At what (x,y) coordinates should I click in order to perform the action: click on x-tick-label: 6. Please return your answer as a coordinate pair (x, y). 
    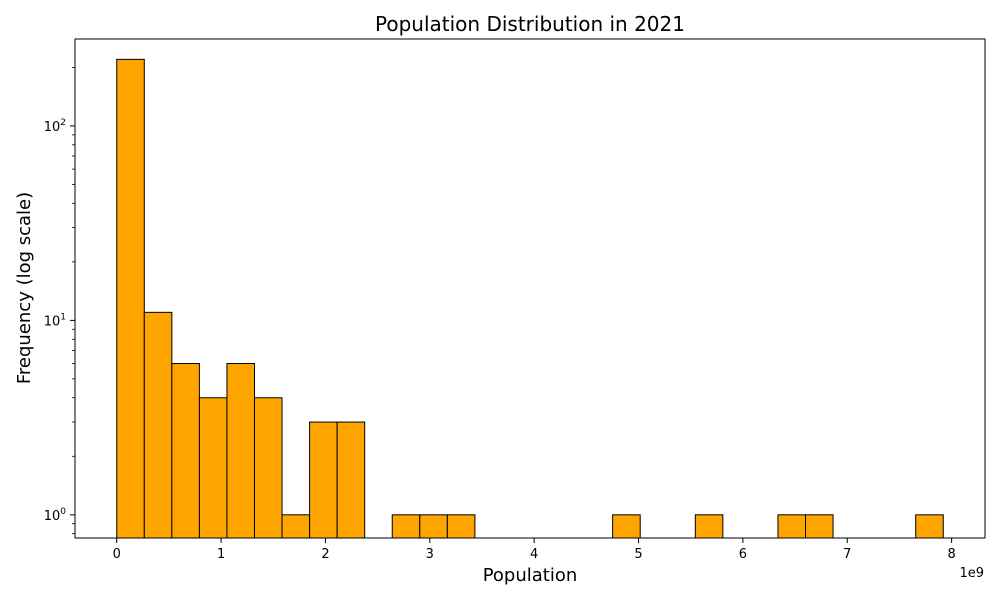
    Looking at the image, I should click on (743, 554).